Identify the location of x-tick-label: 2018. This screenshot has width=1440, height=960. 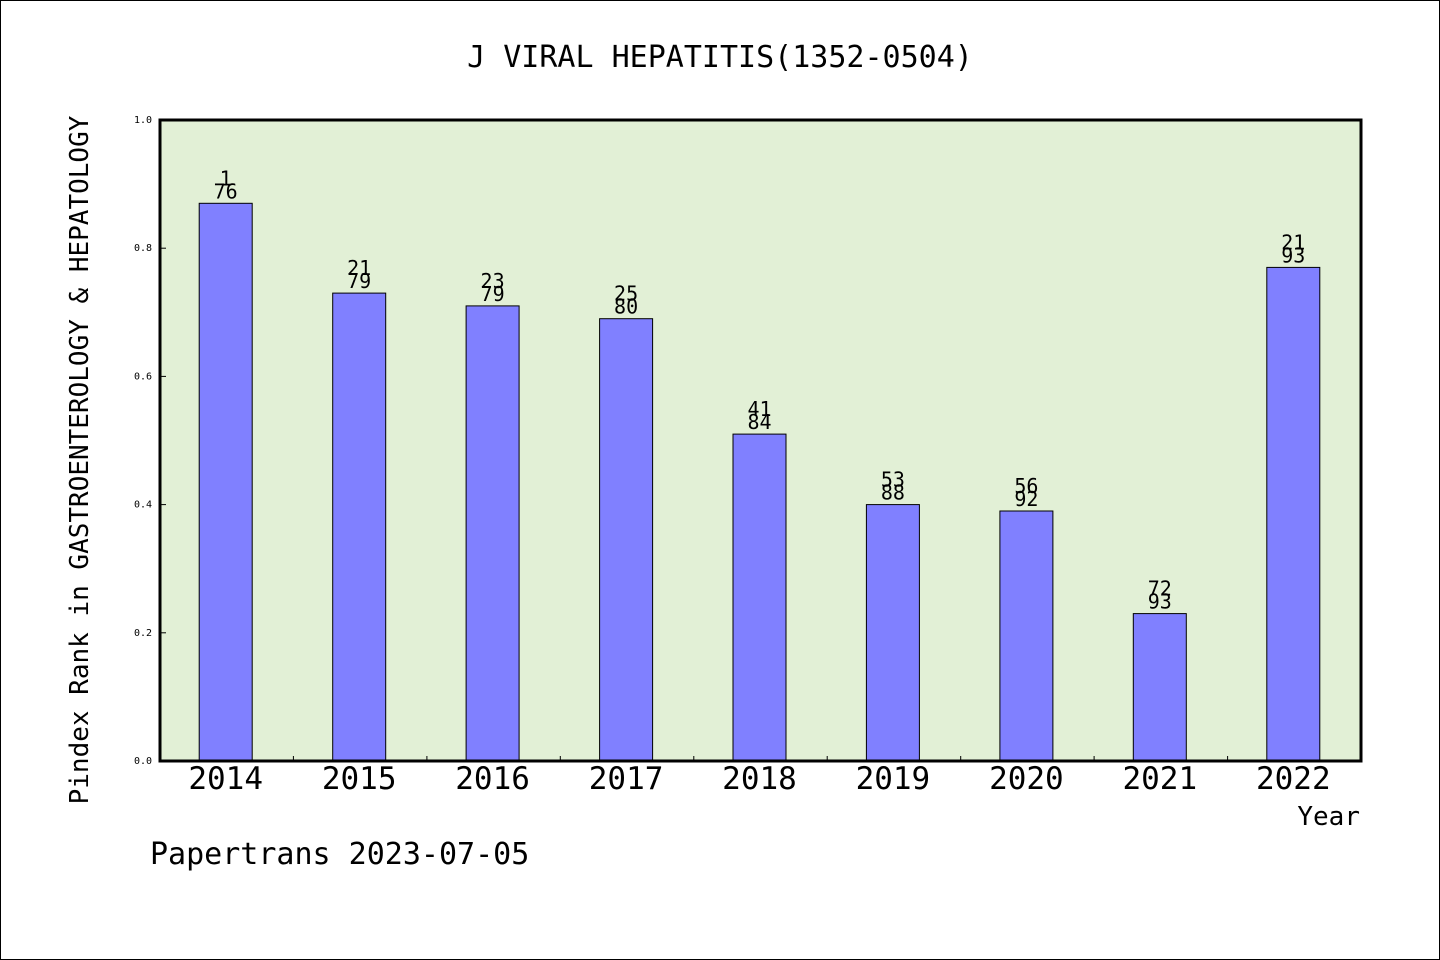
(759, 779).